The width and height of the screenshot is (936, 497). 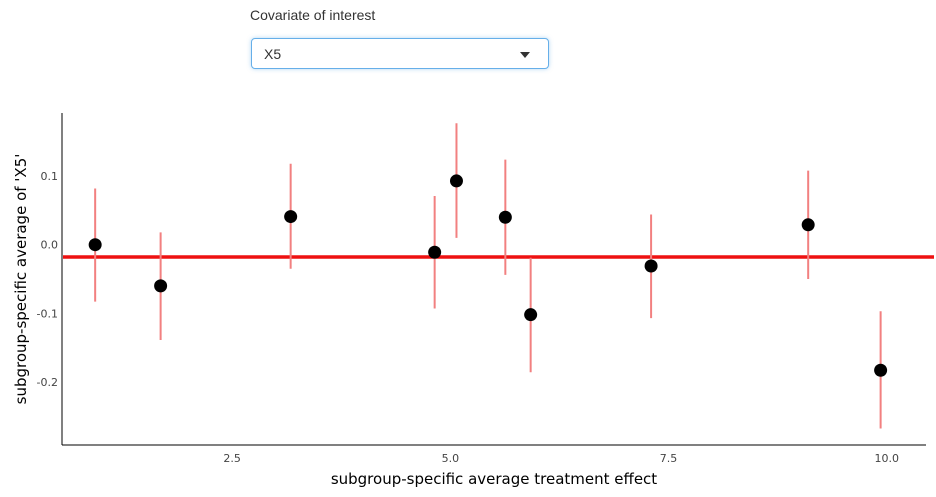 I want to click on x-tick-label: 10.0, so click(x=886, y=458).